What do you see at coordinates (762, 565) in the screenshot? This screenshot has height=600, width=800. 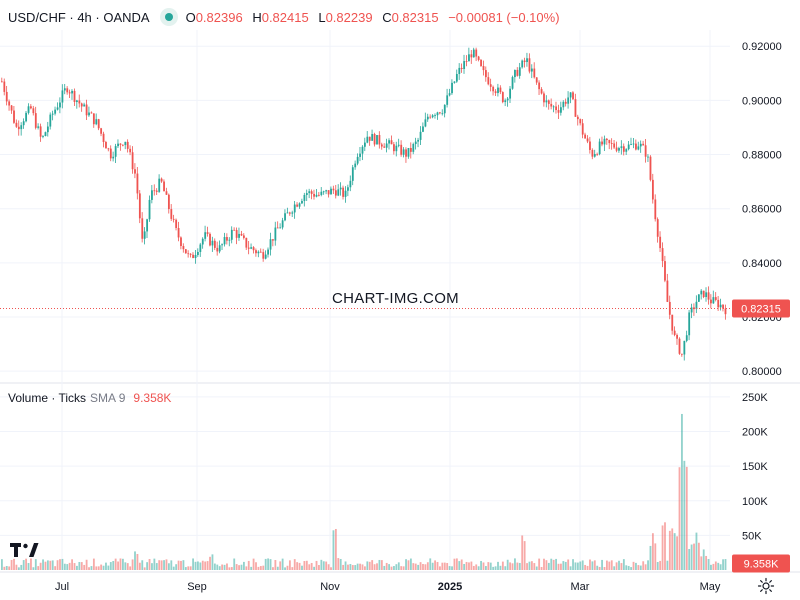 I see `last-volume-label: 9.358K` at bounding box center [762, 565].